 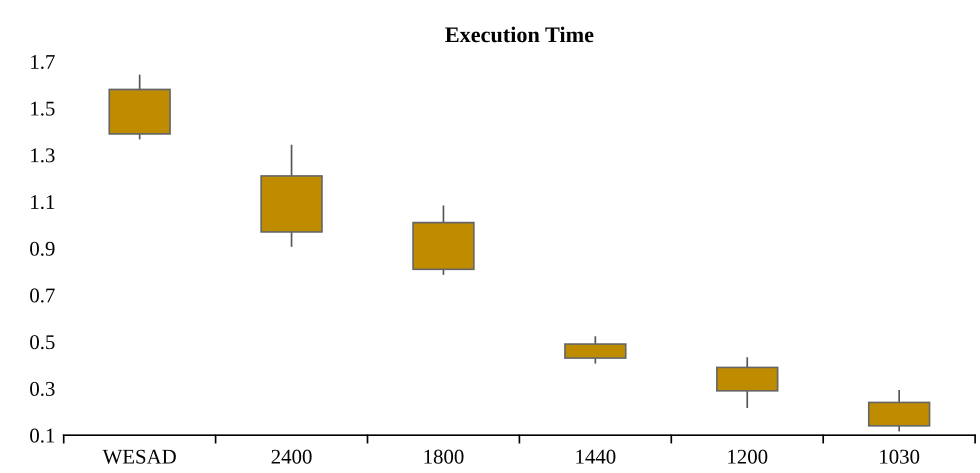 What do you see at coordinates (139, 457) in the screenshot?
I see `x-tick-label: WESAD` at bounding box center [139, 457].